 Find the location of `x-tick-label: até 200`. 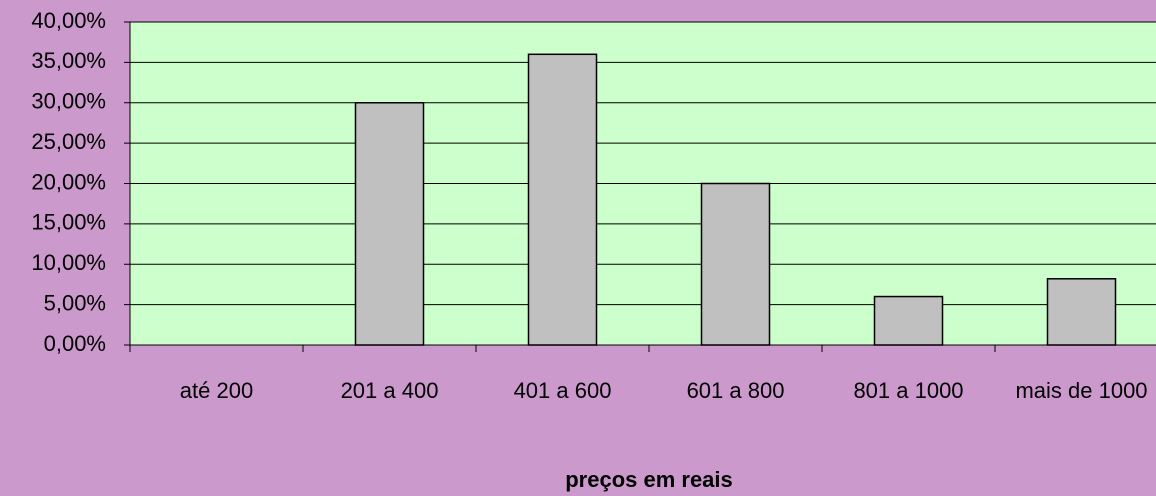

x-tick-label: até 200 is located at coordinates (216, 390).